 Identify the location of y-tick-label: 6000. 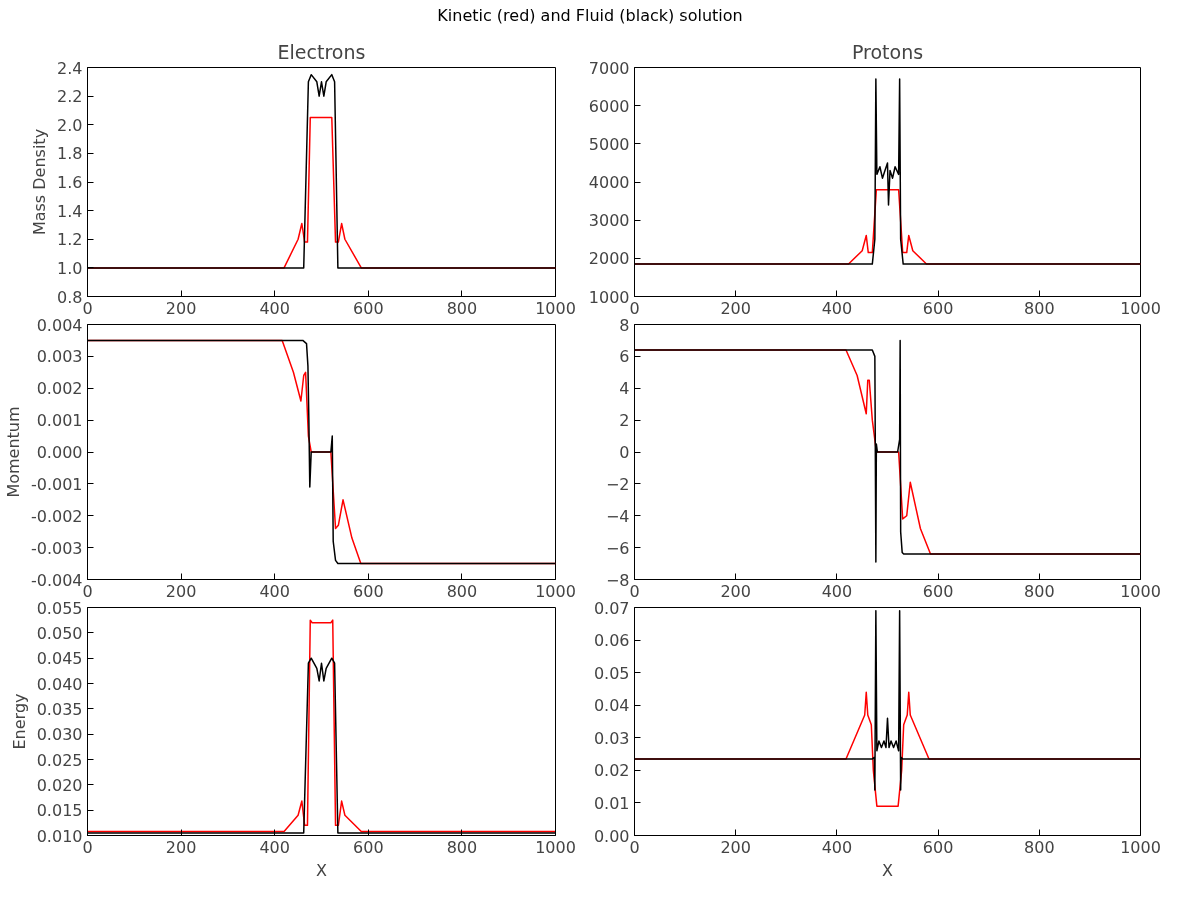
(609, 106).